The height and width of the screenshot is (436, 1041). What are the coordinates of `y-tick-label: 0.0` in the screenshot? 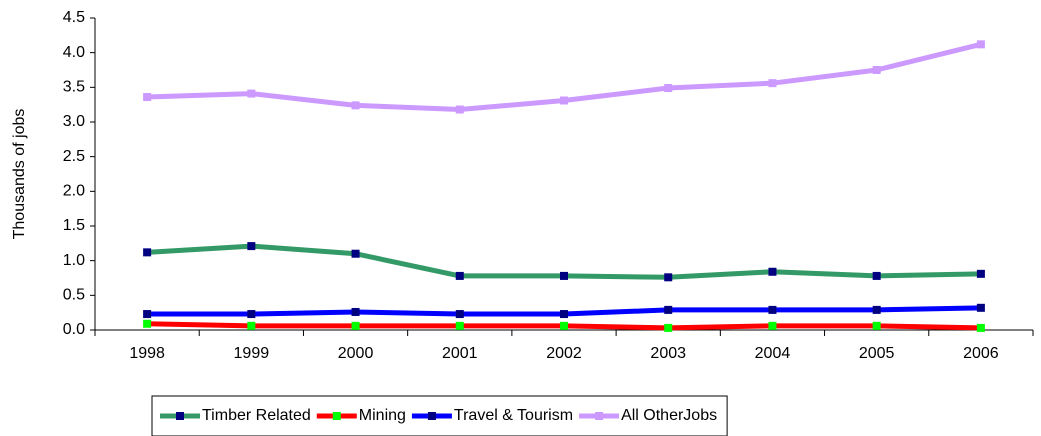 It's located at (74, 329).